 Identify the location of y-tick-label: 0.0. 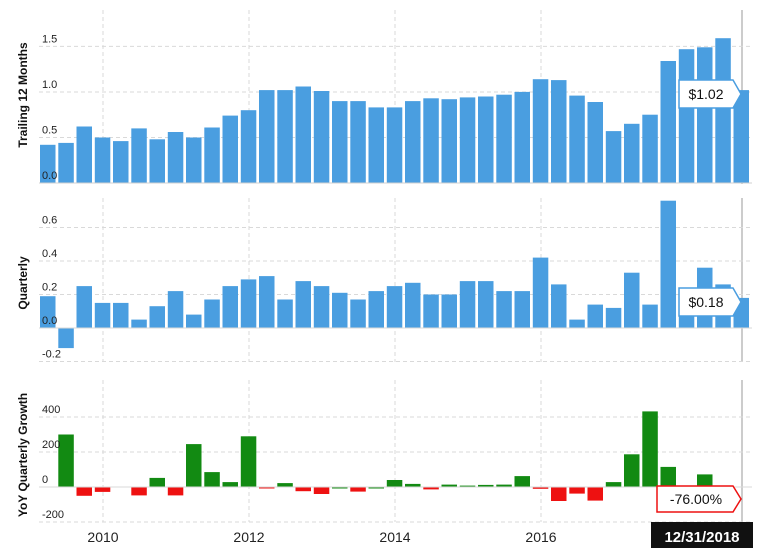
(49, 176).